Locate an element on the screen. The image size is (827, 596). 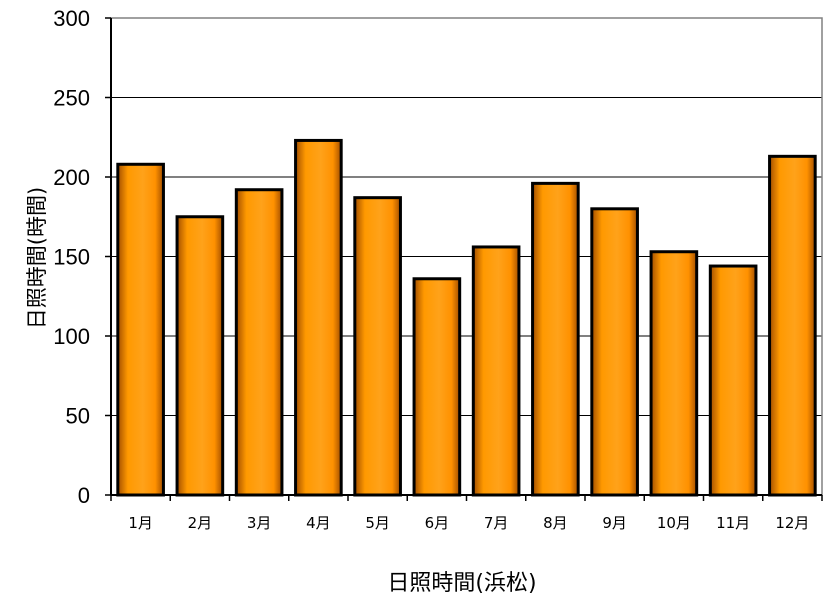
y-tick-label: 200 is located at coordinates (71, 177).